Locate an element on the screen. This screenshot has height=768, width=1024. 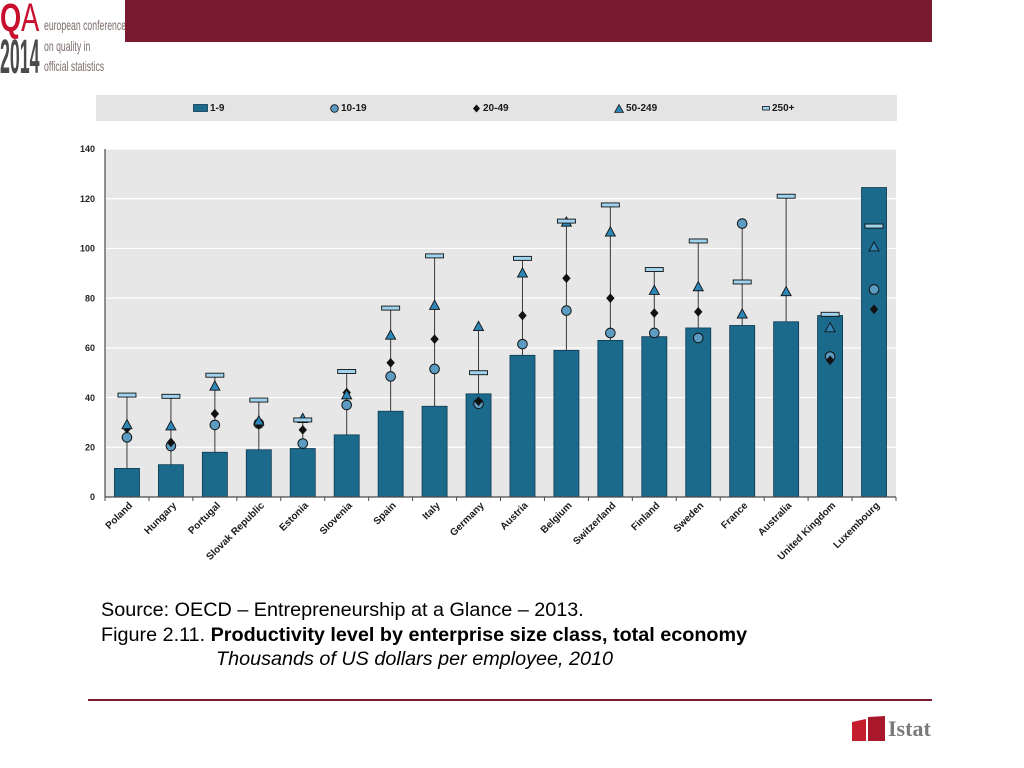
dash-250--austria is located at coordinates (522, 258).